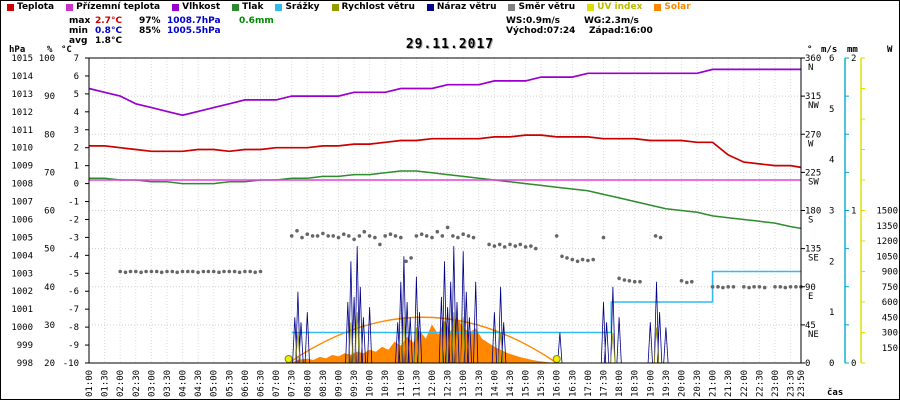  What do you see at coordinates (30, 7) in the screenshot?
I see `legend-item-0: Teplota` at bounding box center [30, 7].